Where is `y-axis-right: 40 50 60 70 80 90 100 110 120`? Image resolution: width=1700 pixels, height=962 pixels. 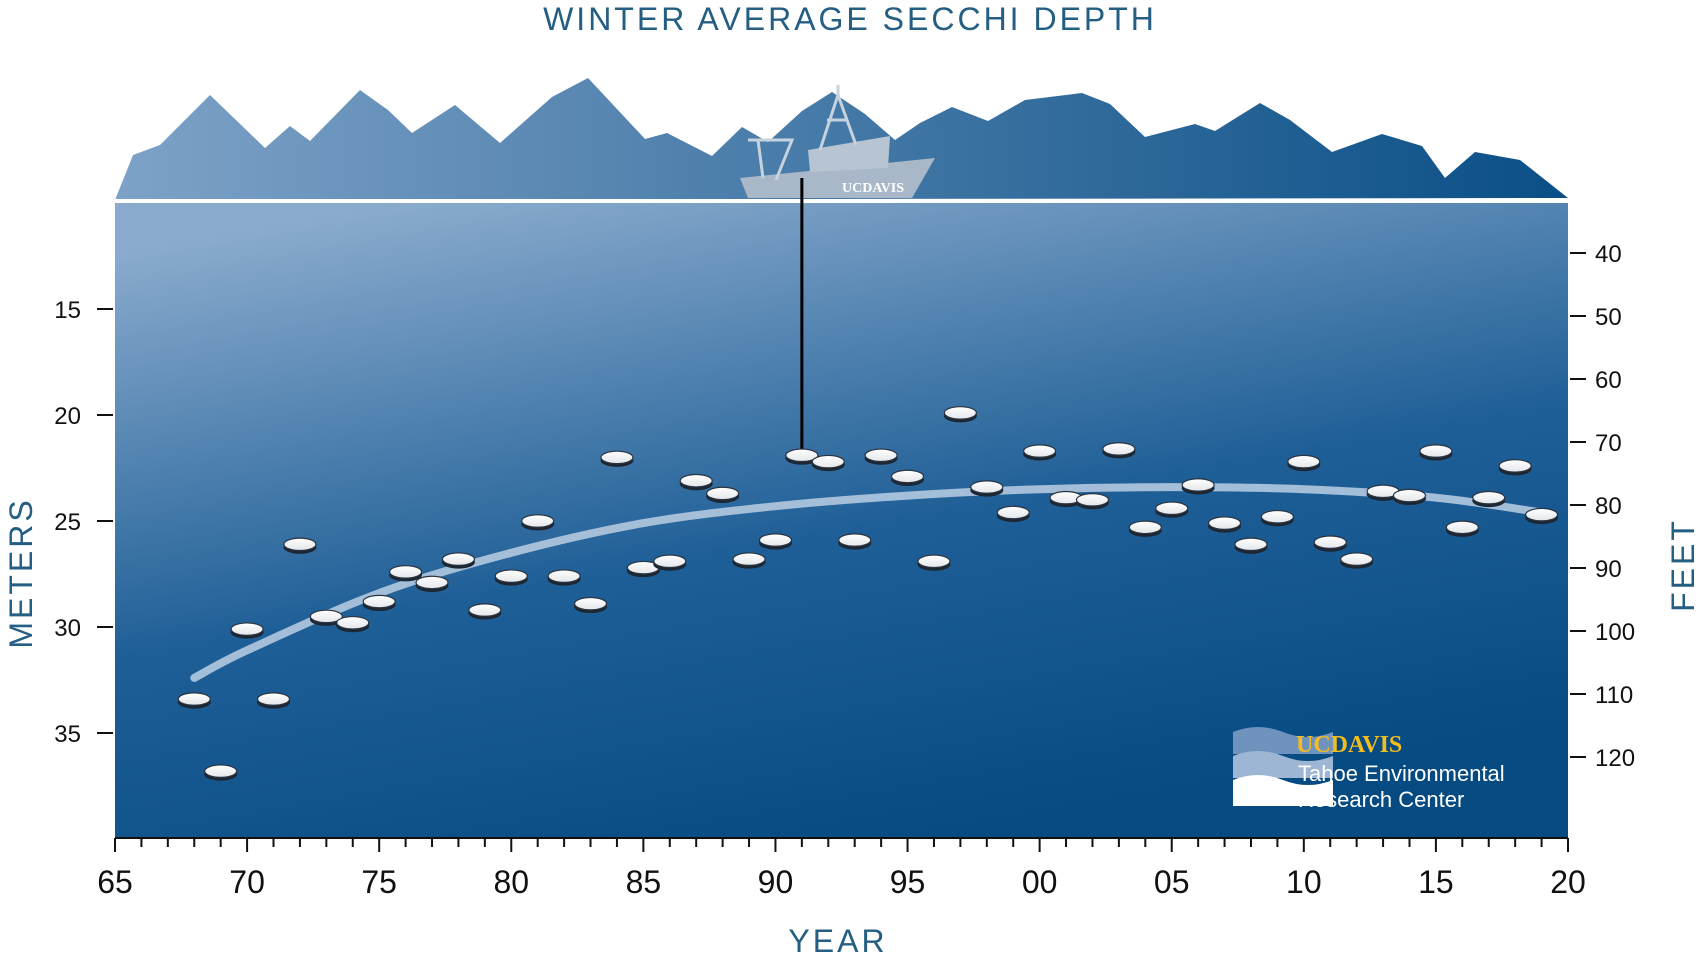 y-axis-right: 40 50 60 70 80 90 100 110 120 is located at coordinates (1602, 506).